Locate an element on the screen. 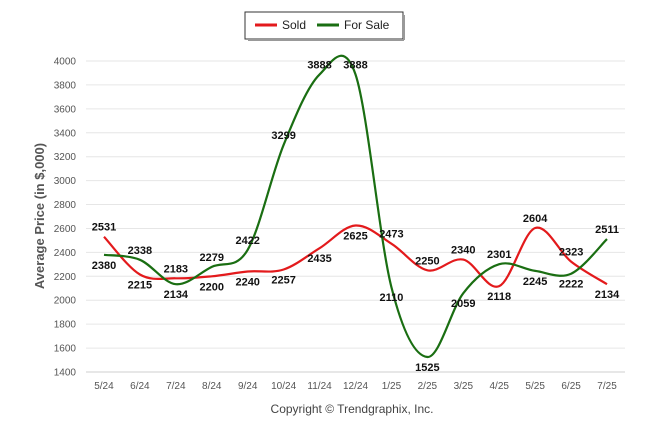 This screenshot has width=646, height=434. data-label-for-sale: 2422 is located at coordinates (247, 241).